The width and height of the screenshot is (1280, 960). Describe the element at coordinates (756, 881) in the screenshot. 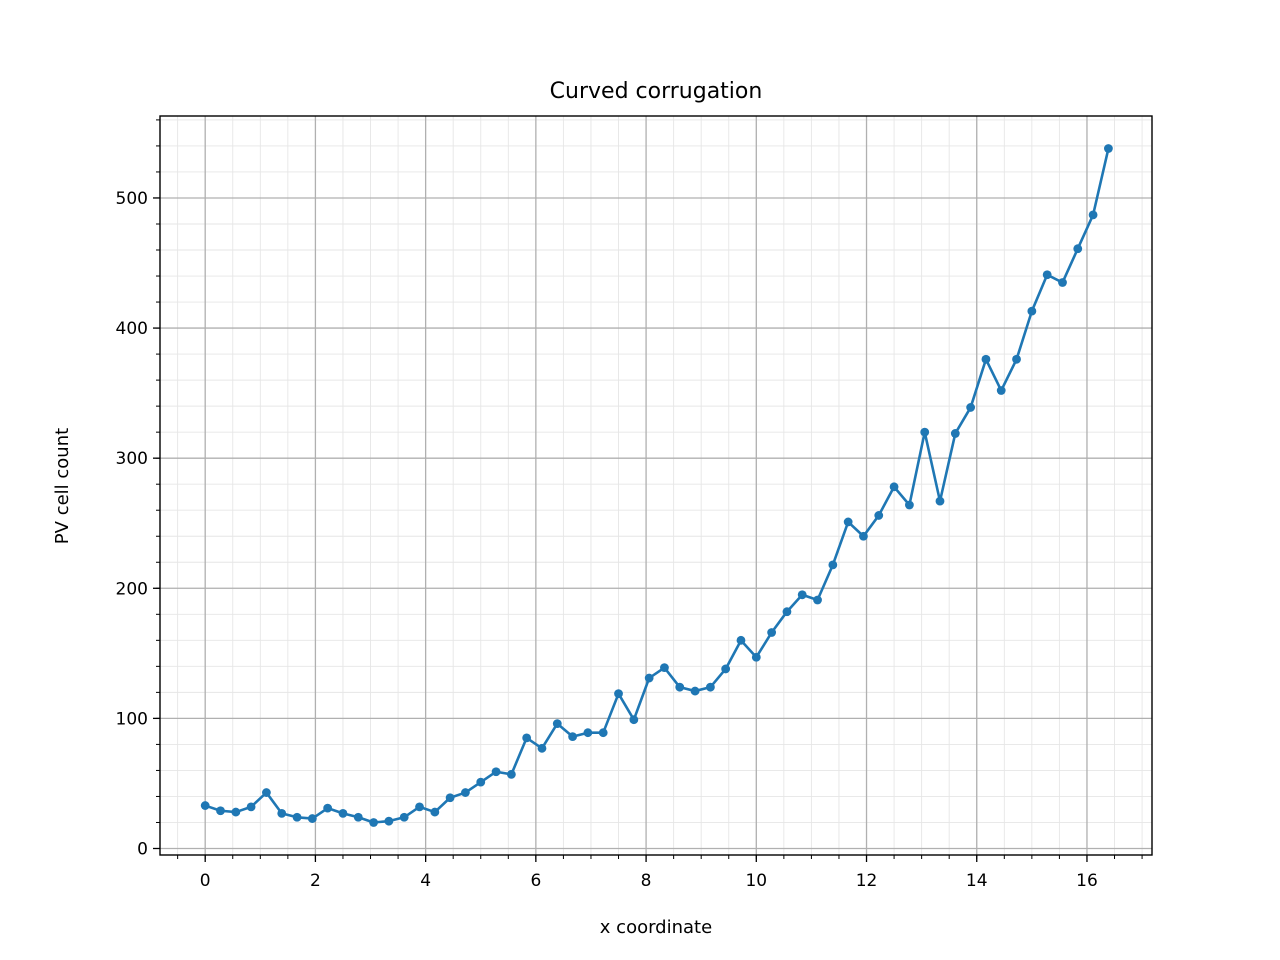

I see `x-tick-label: 10` at that location.